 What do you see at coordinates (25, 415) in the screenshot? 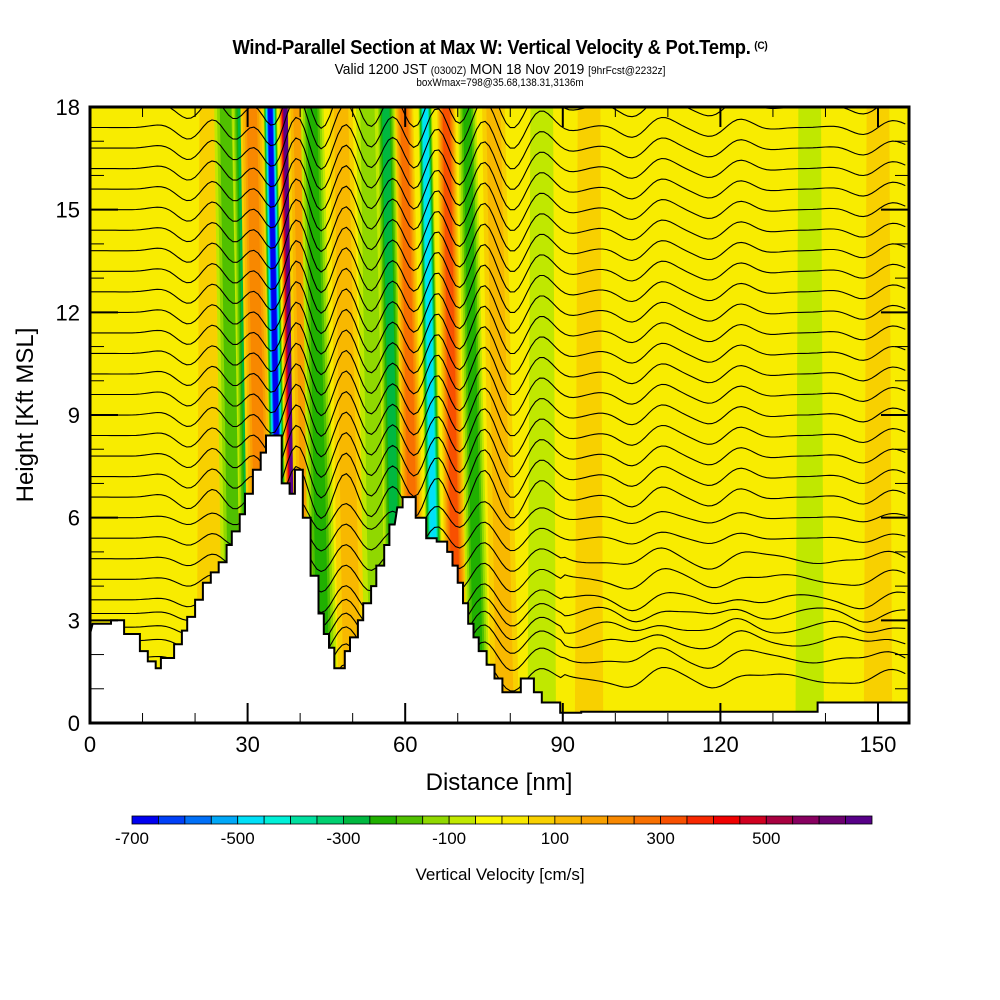
I see `y-axis-title: Height [Kft MSL]` at bounding box center [25, 415].